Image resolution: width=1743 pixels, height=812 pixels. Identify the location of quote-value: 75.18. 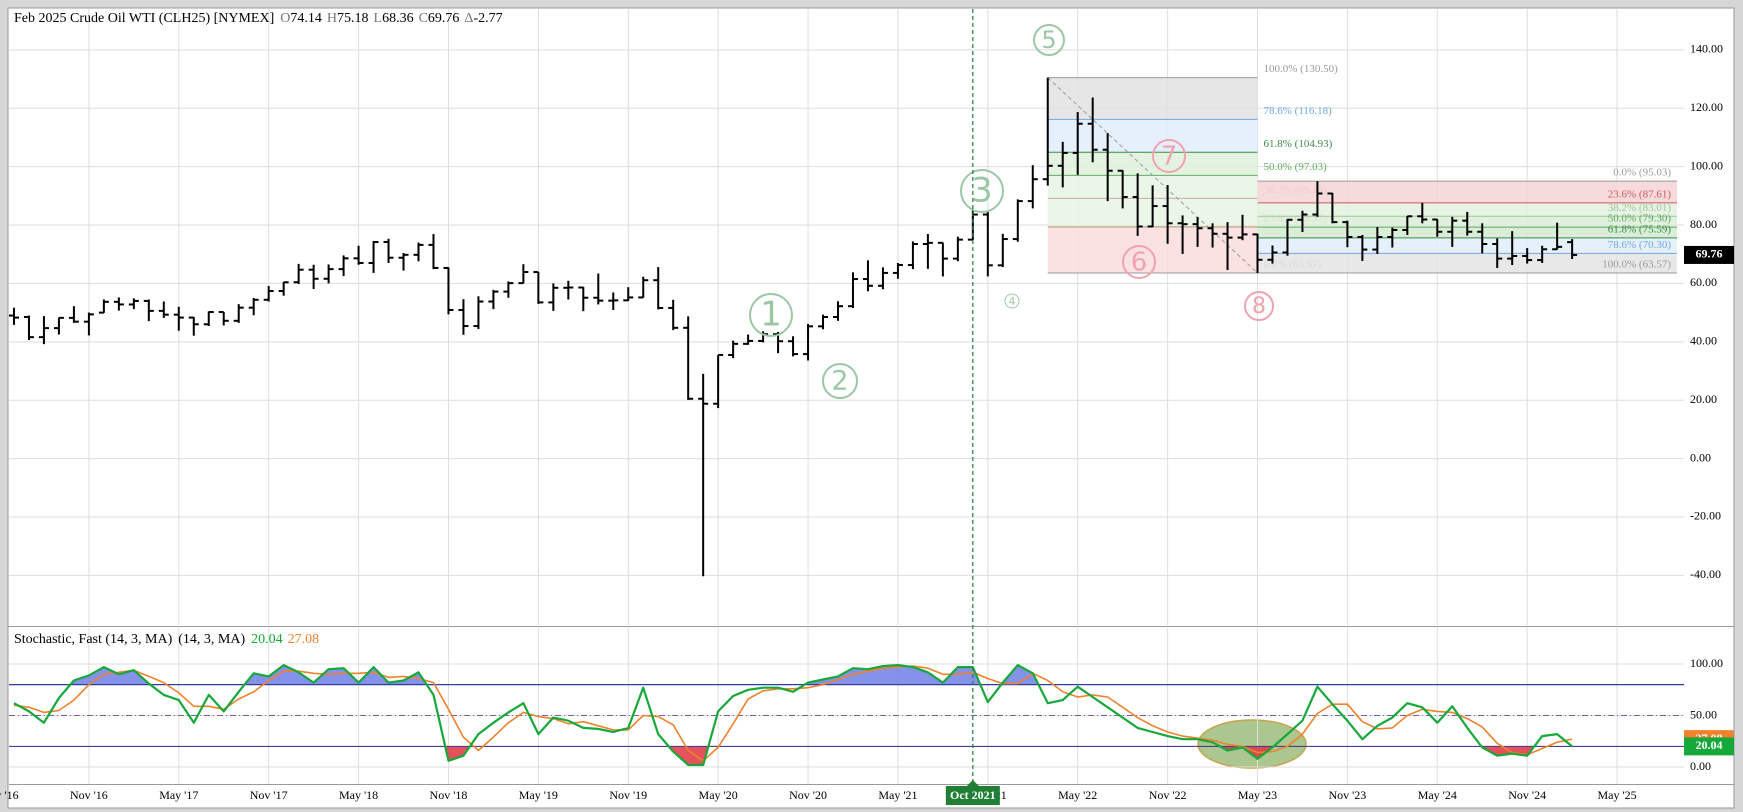
(353, 18).